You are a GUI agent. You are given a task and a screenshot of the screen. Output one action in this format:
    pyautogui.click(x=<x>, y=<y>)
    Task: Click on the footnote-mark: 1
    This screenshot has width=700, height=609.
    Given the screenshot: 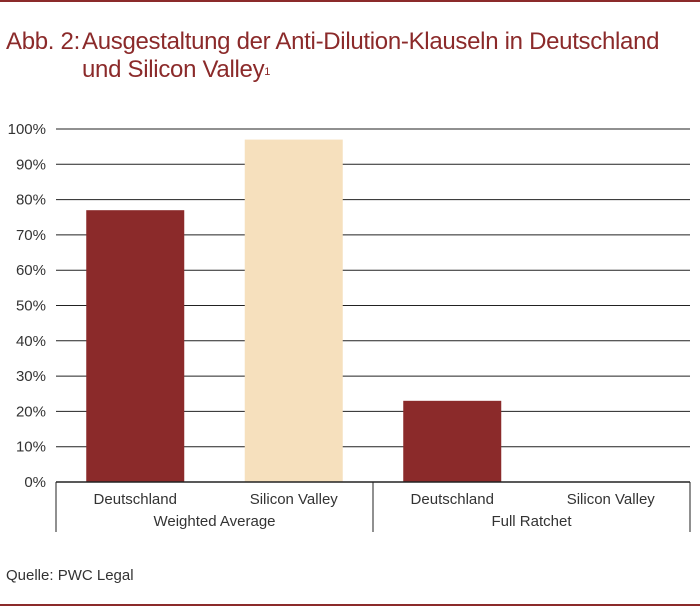 What is the action you would take?
    pyautogui.click(x=267, y=72)
    